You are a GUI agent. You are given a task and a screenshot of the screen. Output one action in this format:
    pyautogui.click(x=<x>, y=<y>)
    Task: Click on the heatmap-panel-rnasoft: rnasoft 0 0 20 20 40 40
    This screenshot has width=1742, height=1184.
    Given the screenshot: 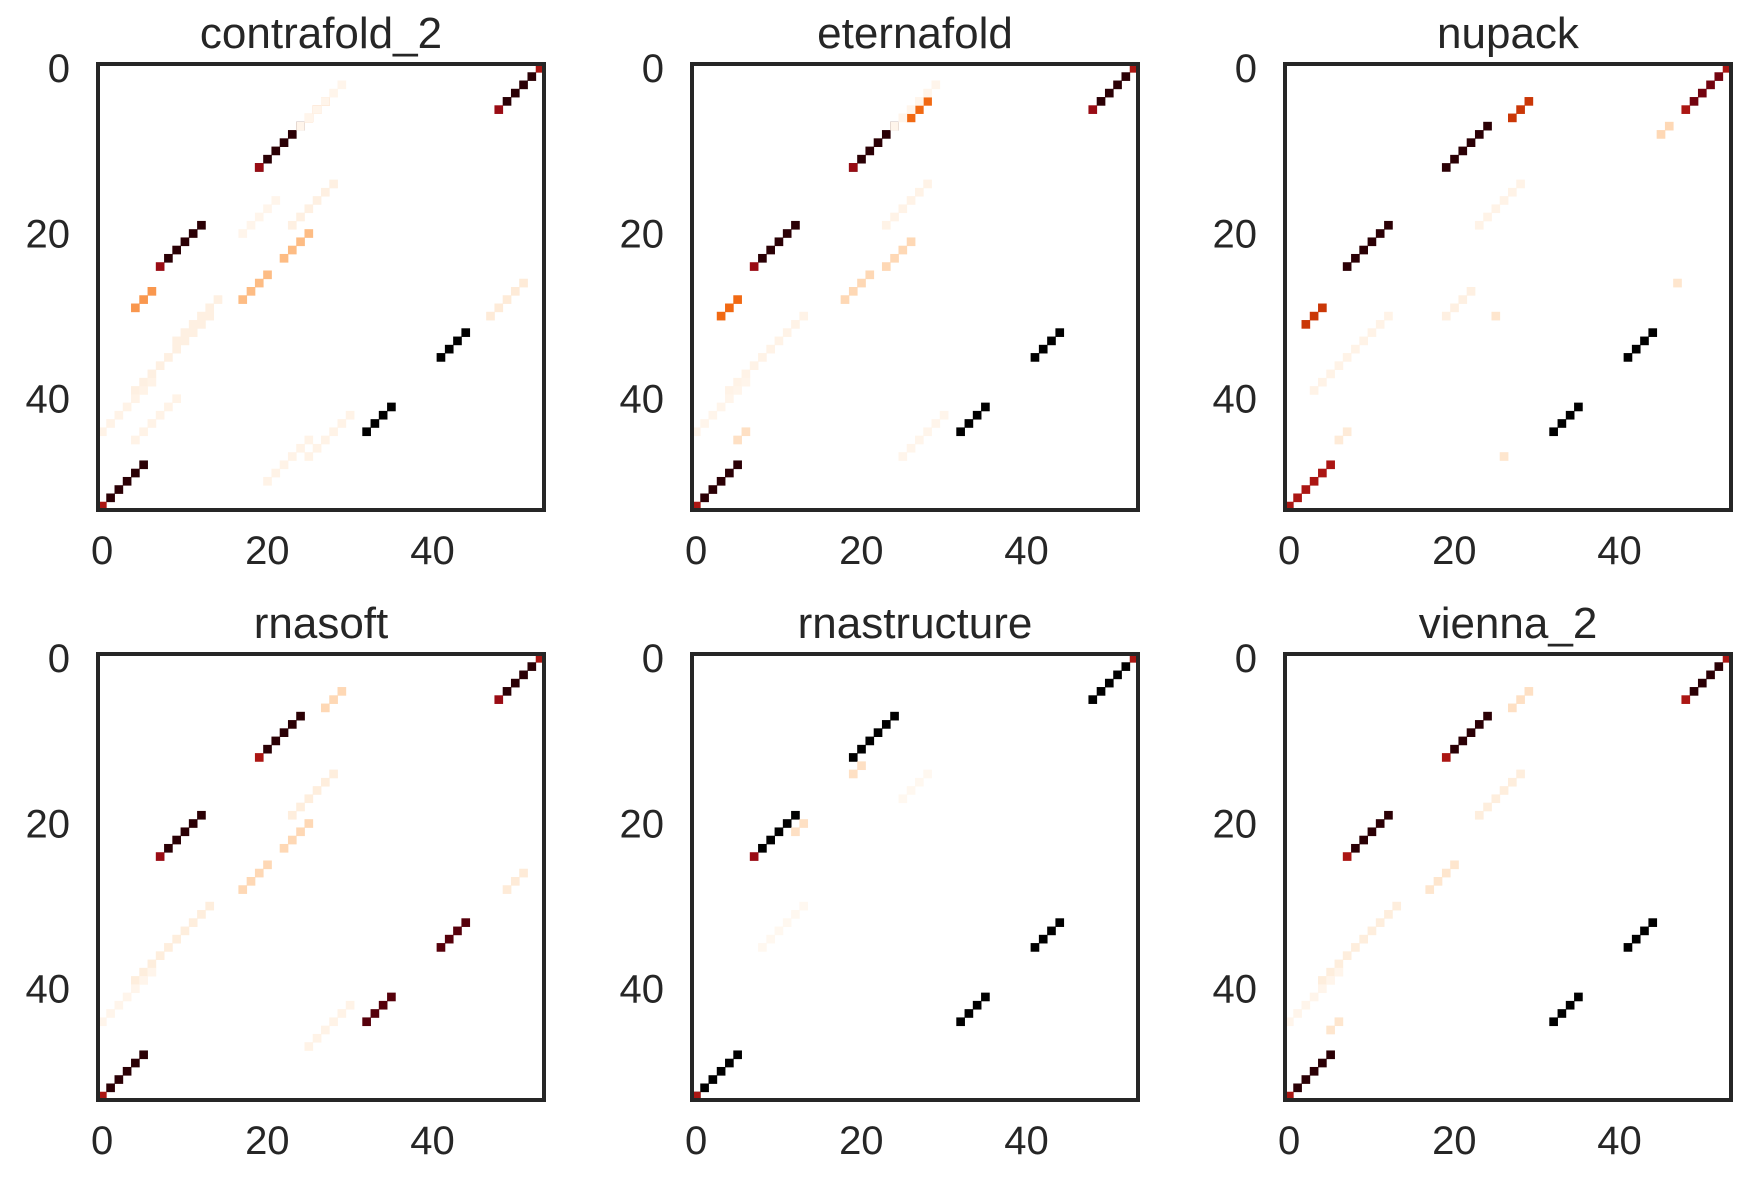 What is the action you would take?
    pyautogui.click(x=286, y=881)
    